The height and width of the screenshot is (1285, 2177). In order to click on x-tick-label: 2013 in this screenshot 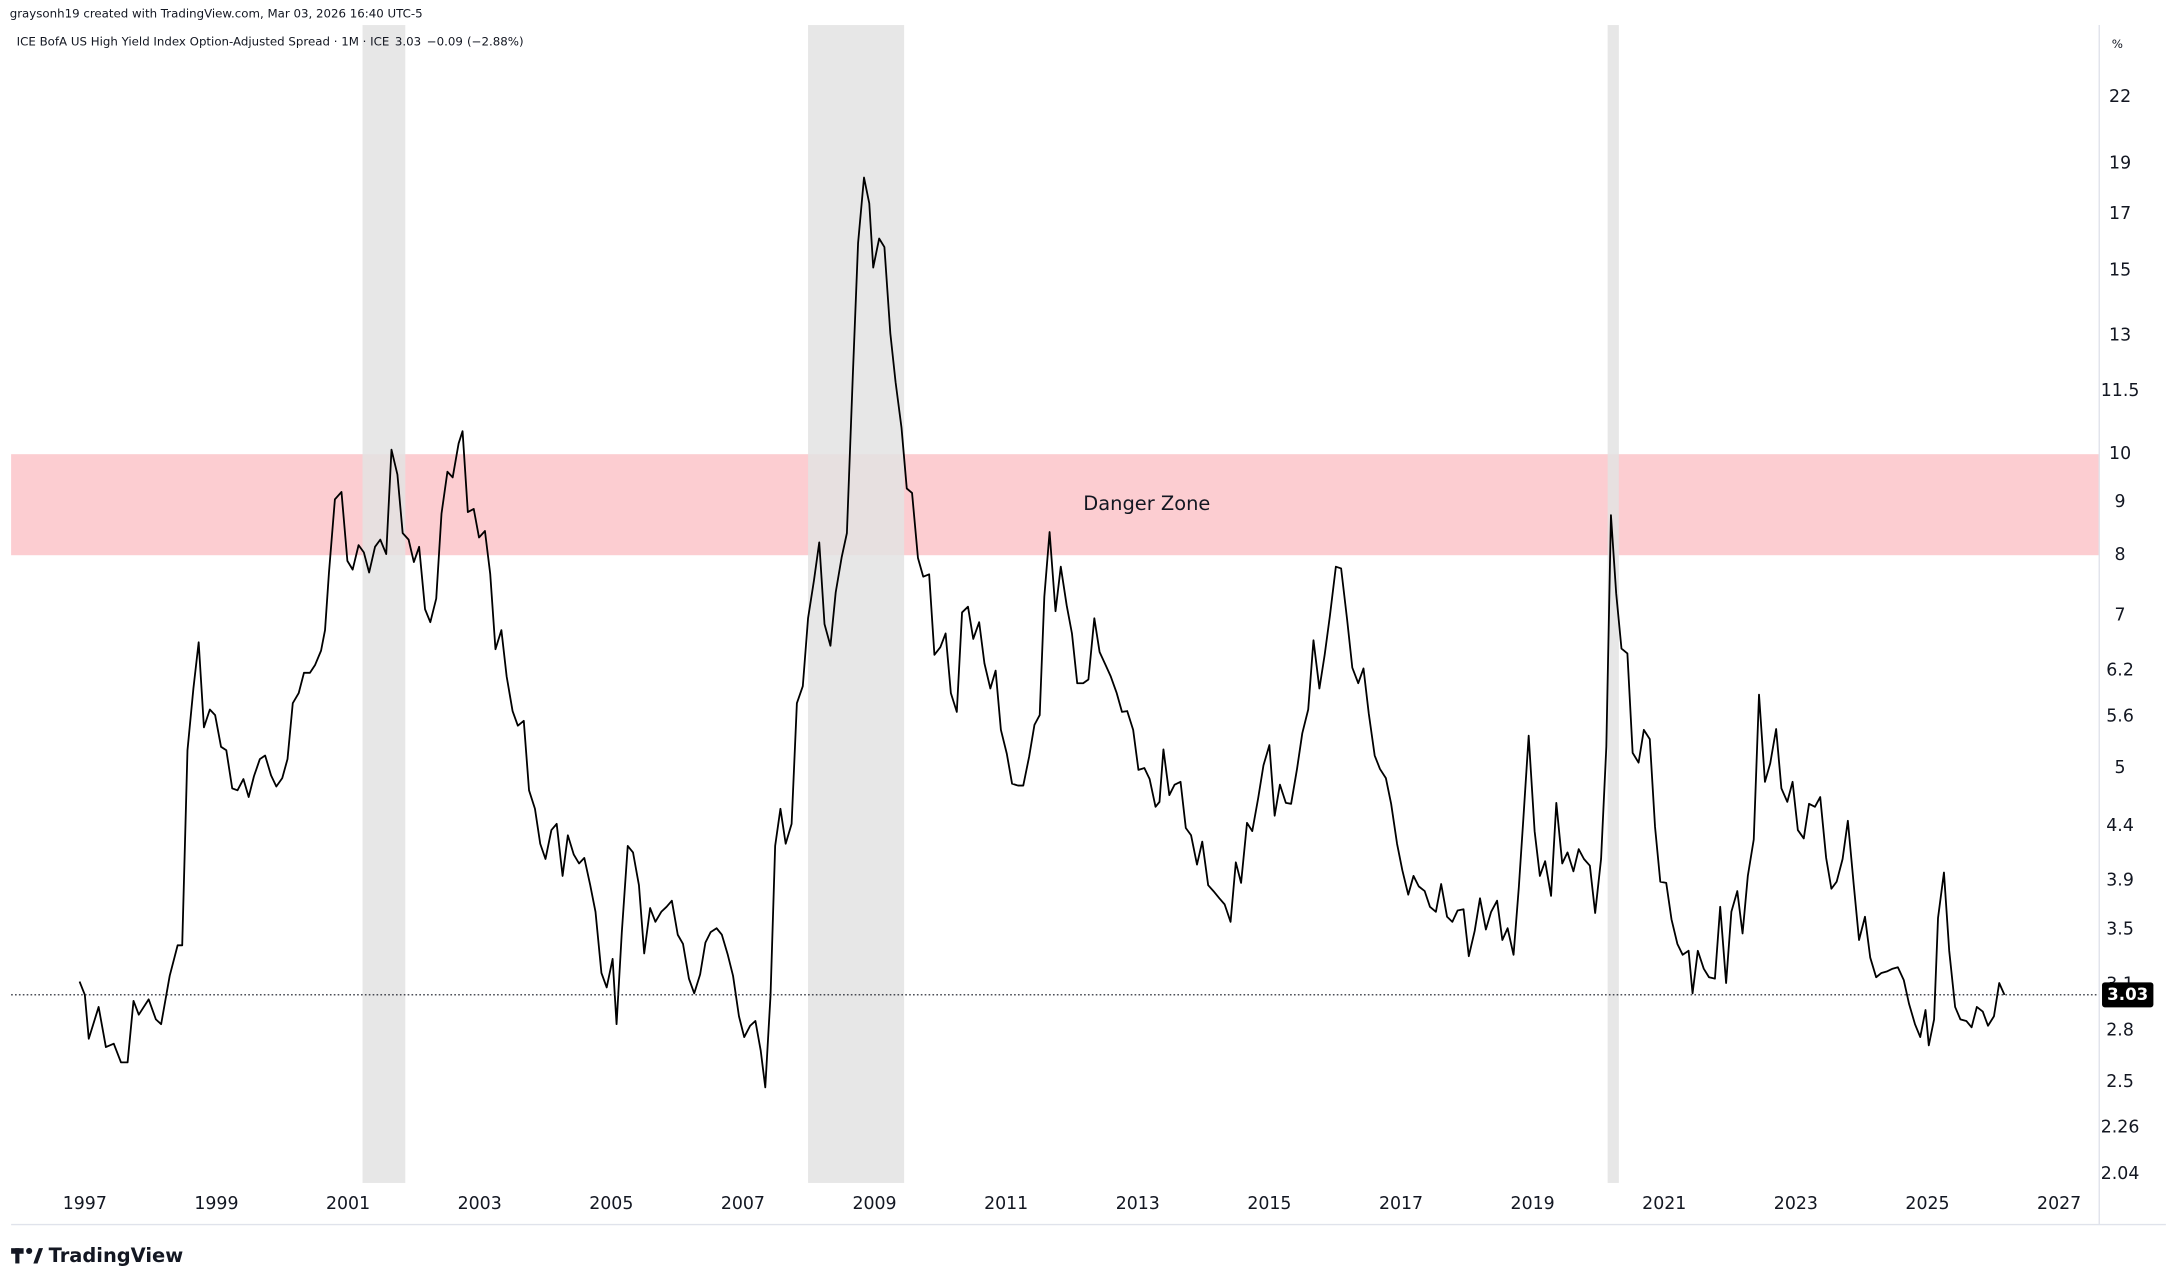, I will do `click(1138, 1204)`.